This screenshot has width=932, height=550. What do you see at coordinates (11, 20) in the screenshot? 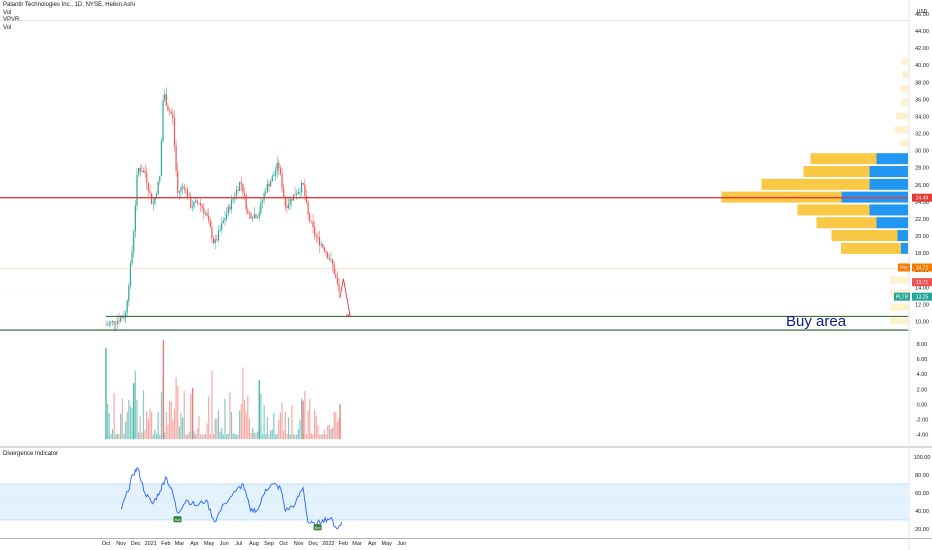
I see `indicator-vpvr: VPVR` at bounding box center [11, 20].